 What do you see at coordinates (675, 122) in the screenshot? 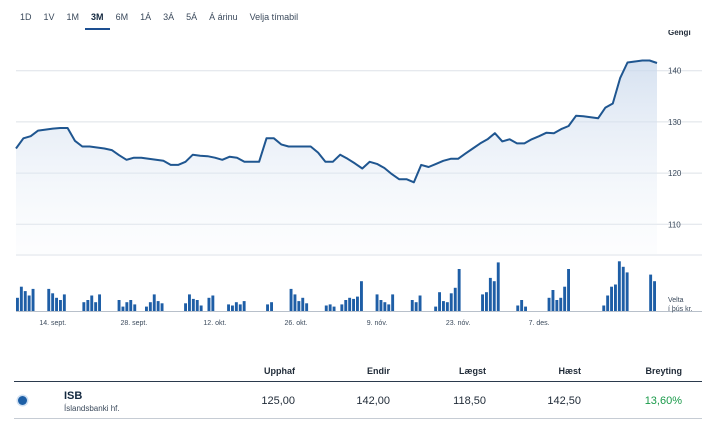
I see `y-tick-label: 130` at bounding box center [675, 122].